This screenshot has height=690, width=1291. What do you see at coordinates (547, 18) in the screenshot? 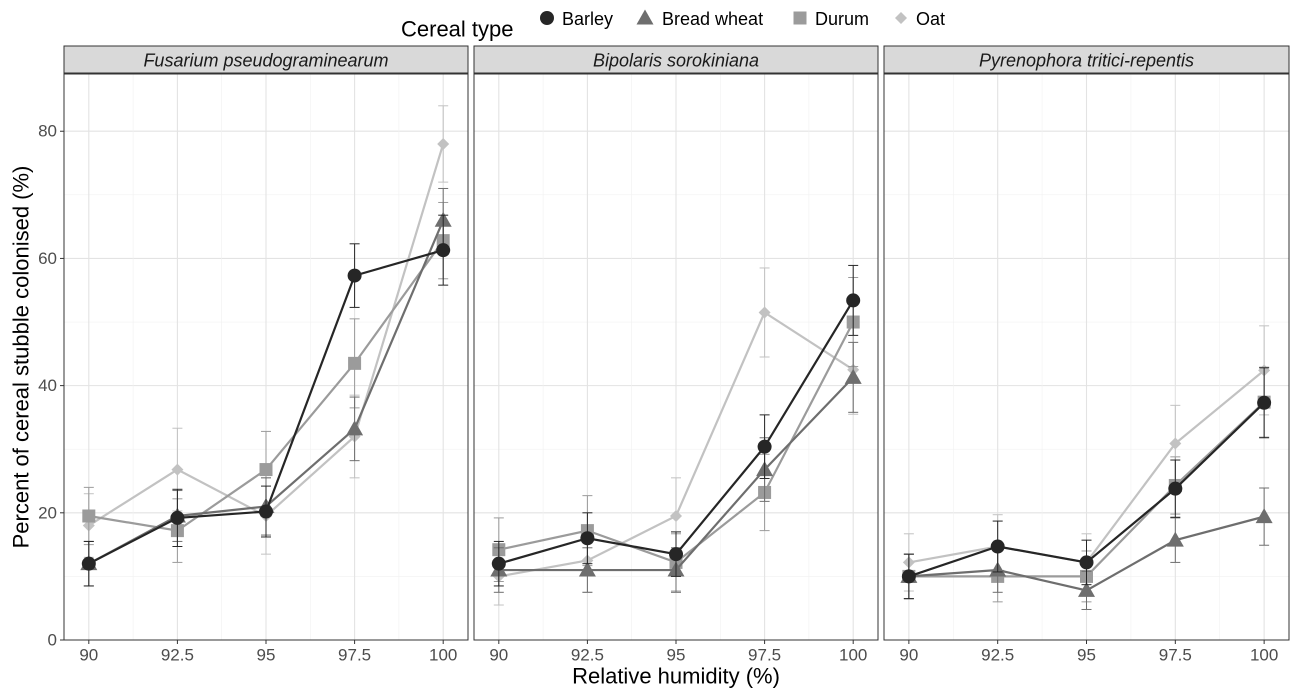
I see `legend-key-barley` at bounding box center [547, 18].